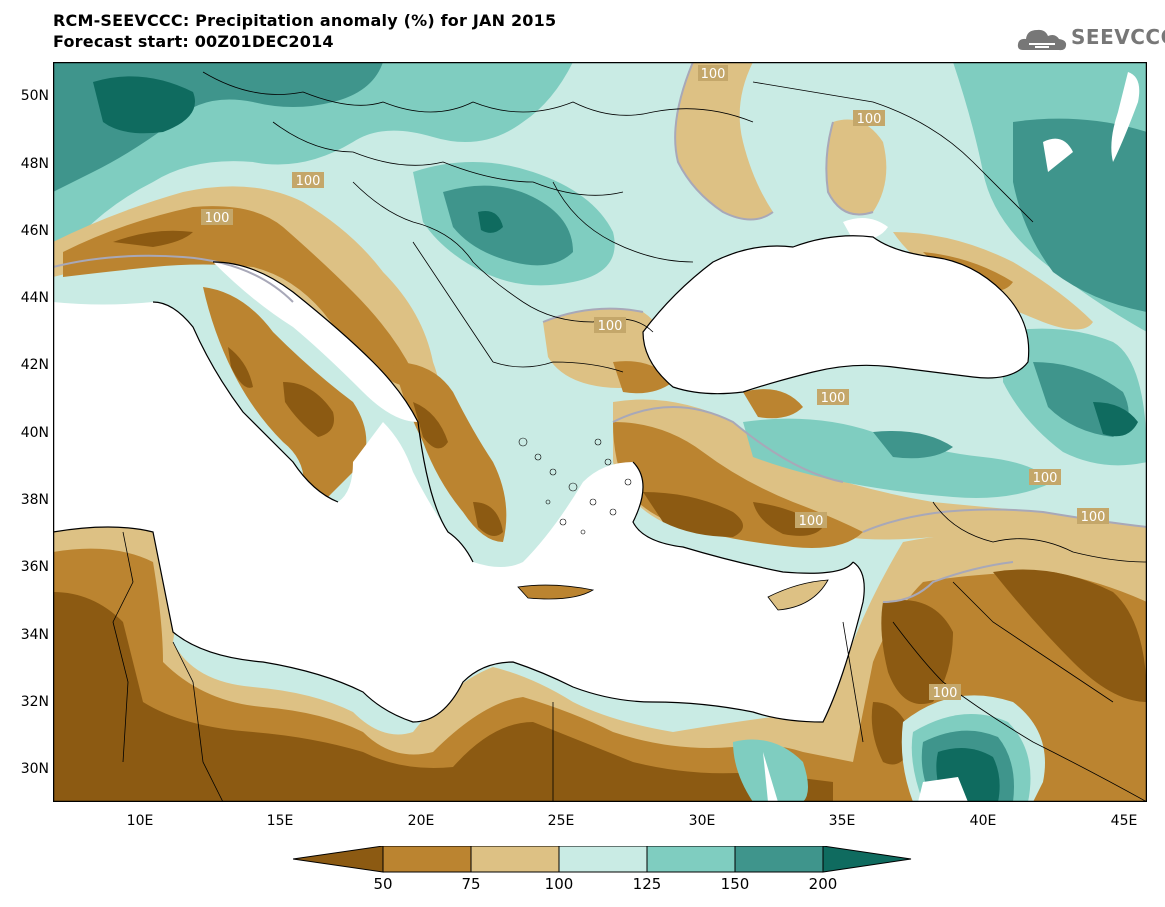  Describe the element at coordinates (561, 821) in the screenshot. I see `lon-label: 25E` at that location.